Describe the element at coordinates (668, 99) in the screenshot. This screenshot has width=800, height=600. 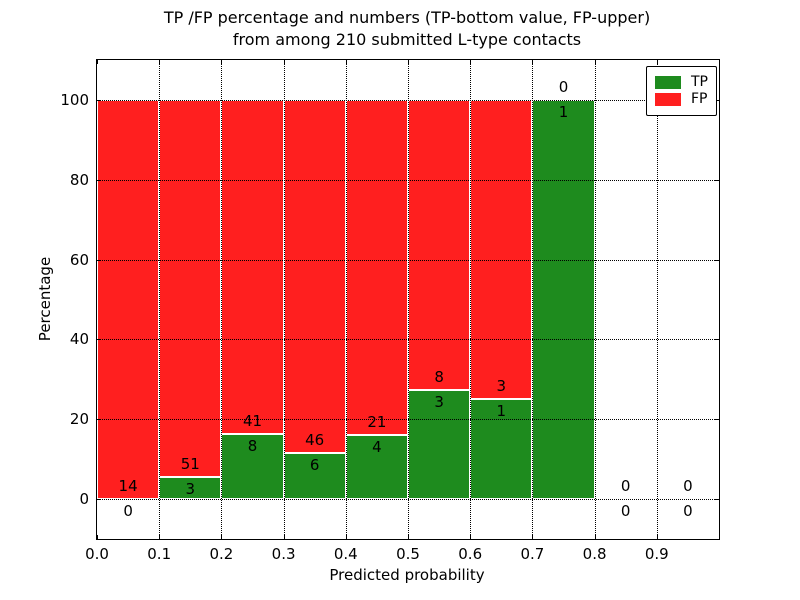
I see `fp-legend-swatch` at that location.